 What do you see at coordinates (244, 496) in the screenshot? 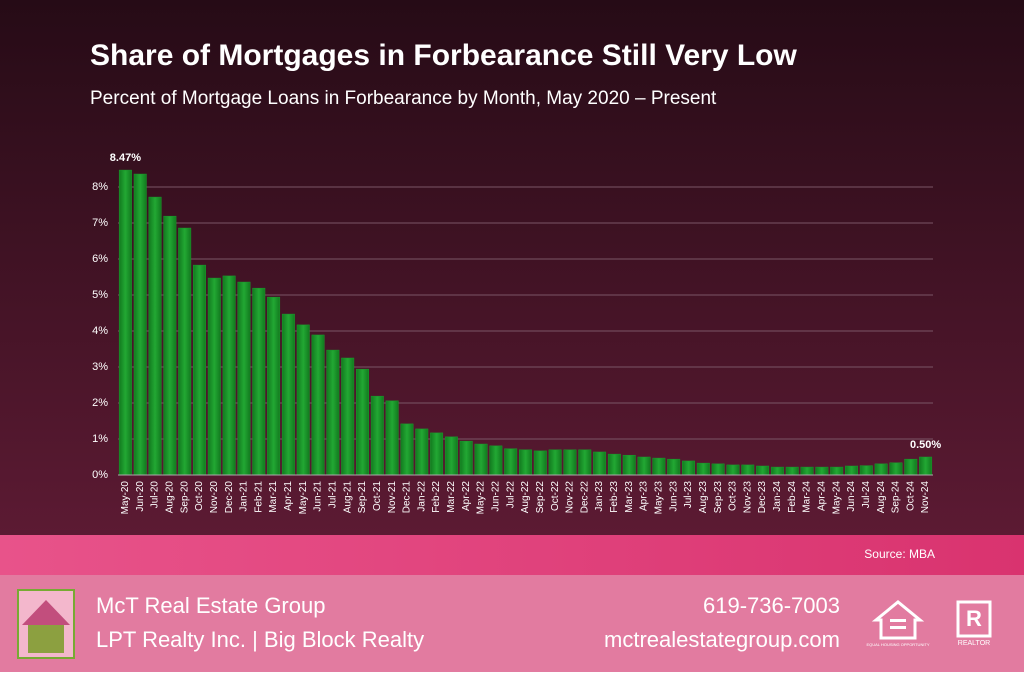
I see `x-tick-label: Jan-21` at bounding box center [244, 496].